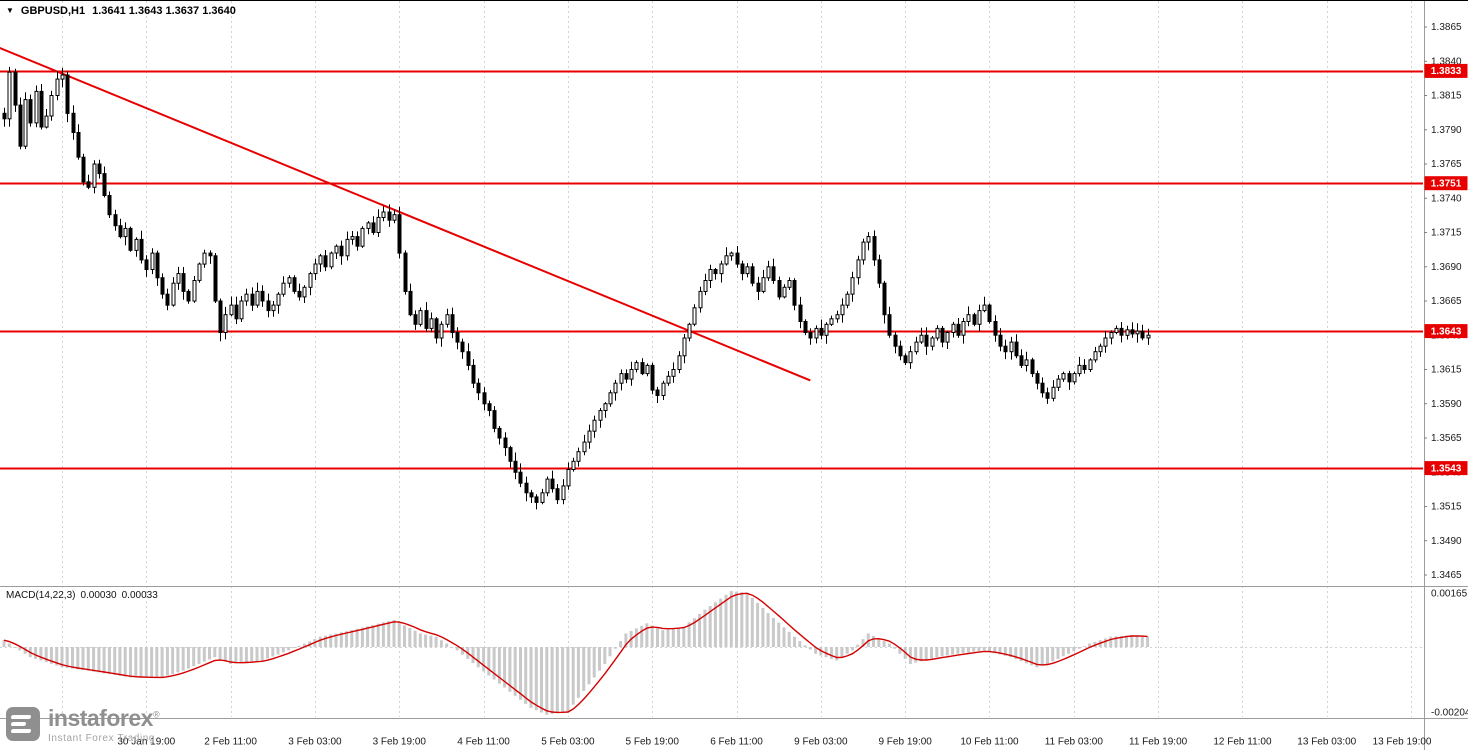 The image size is (1468, 750). Describe the element at coordinates (98, 595) in the screenshot. I see `macd-main-value: 0.00030` at that location.